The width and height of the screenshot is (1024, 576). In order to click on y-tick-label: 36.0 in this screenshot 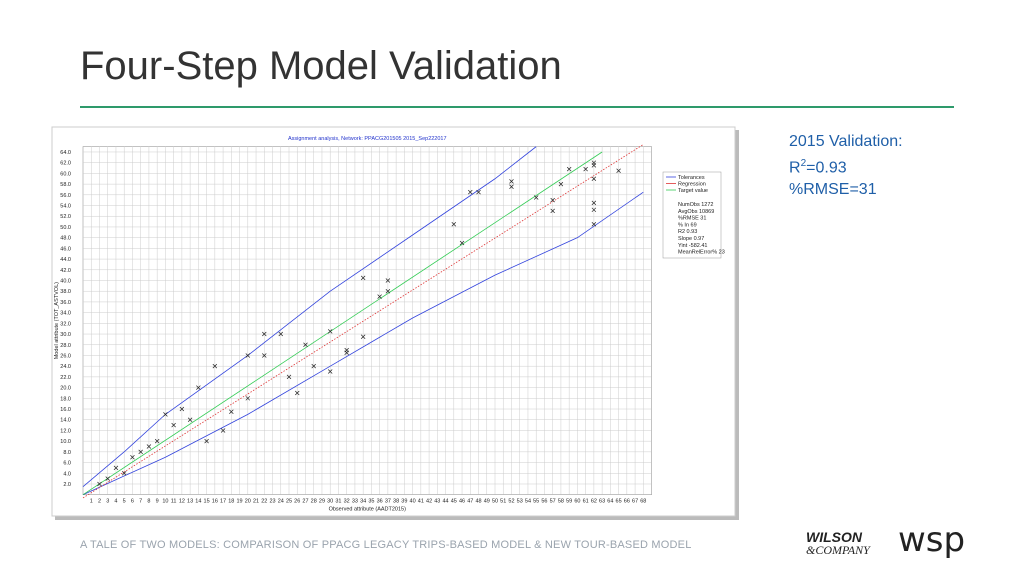, I will do `click(65, 303)`.